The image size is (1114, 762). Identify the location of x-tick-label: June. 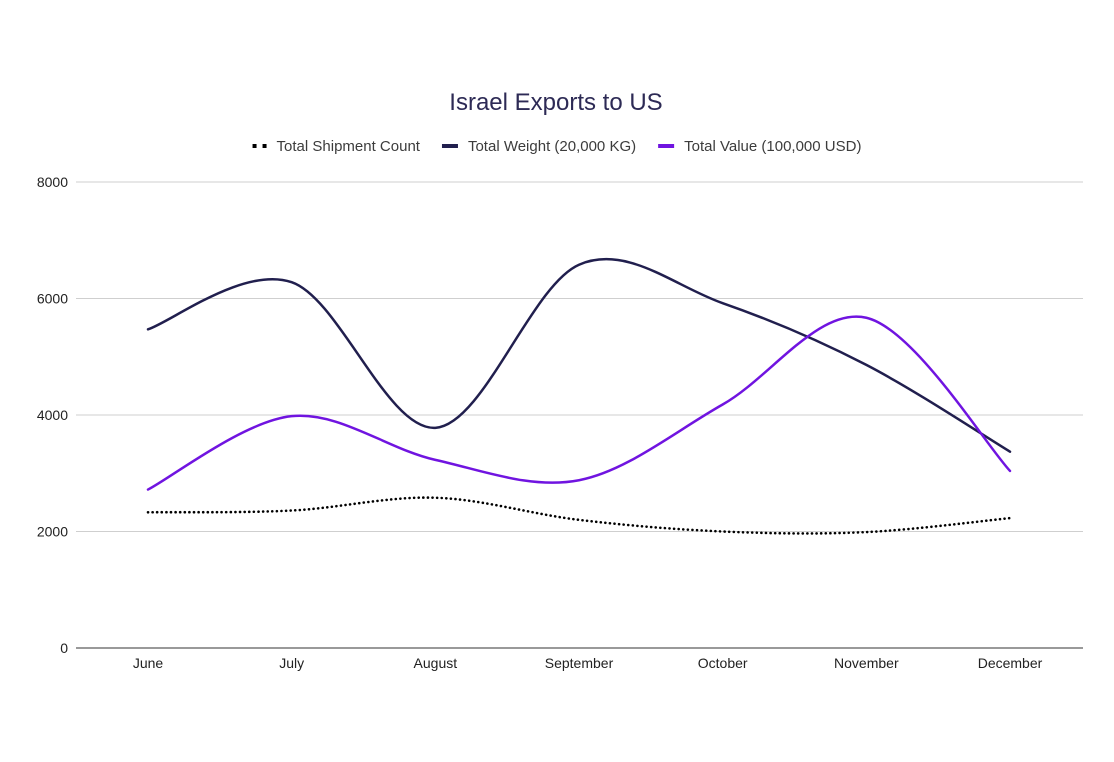
(148, 663).